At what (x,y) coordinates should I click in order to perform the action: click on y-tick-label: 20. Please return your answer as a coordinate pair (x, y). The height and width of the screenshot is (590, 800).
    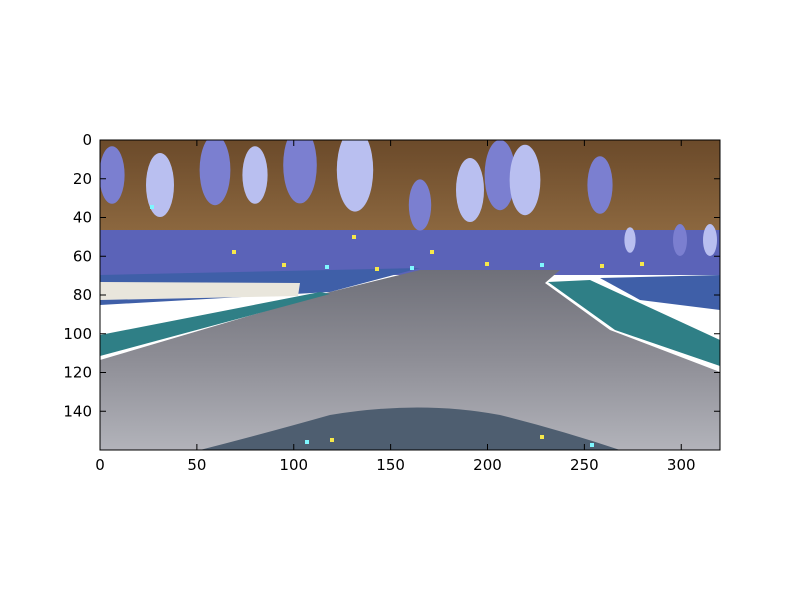
    Looking at the image, I should click on (82, 179).